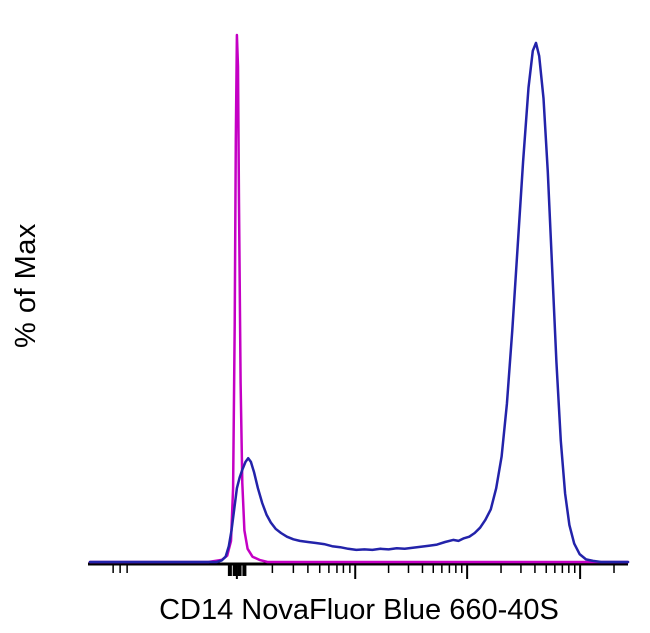 Image resolution: width=650 pixels, height=633 pixels. Describe the element at coordinates (359, 610) in the screenshot. I see `x-axis-label: CD14 NovaFluor Blue 660-40S` at that location.